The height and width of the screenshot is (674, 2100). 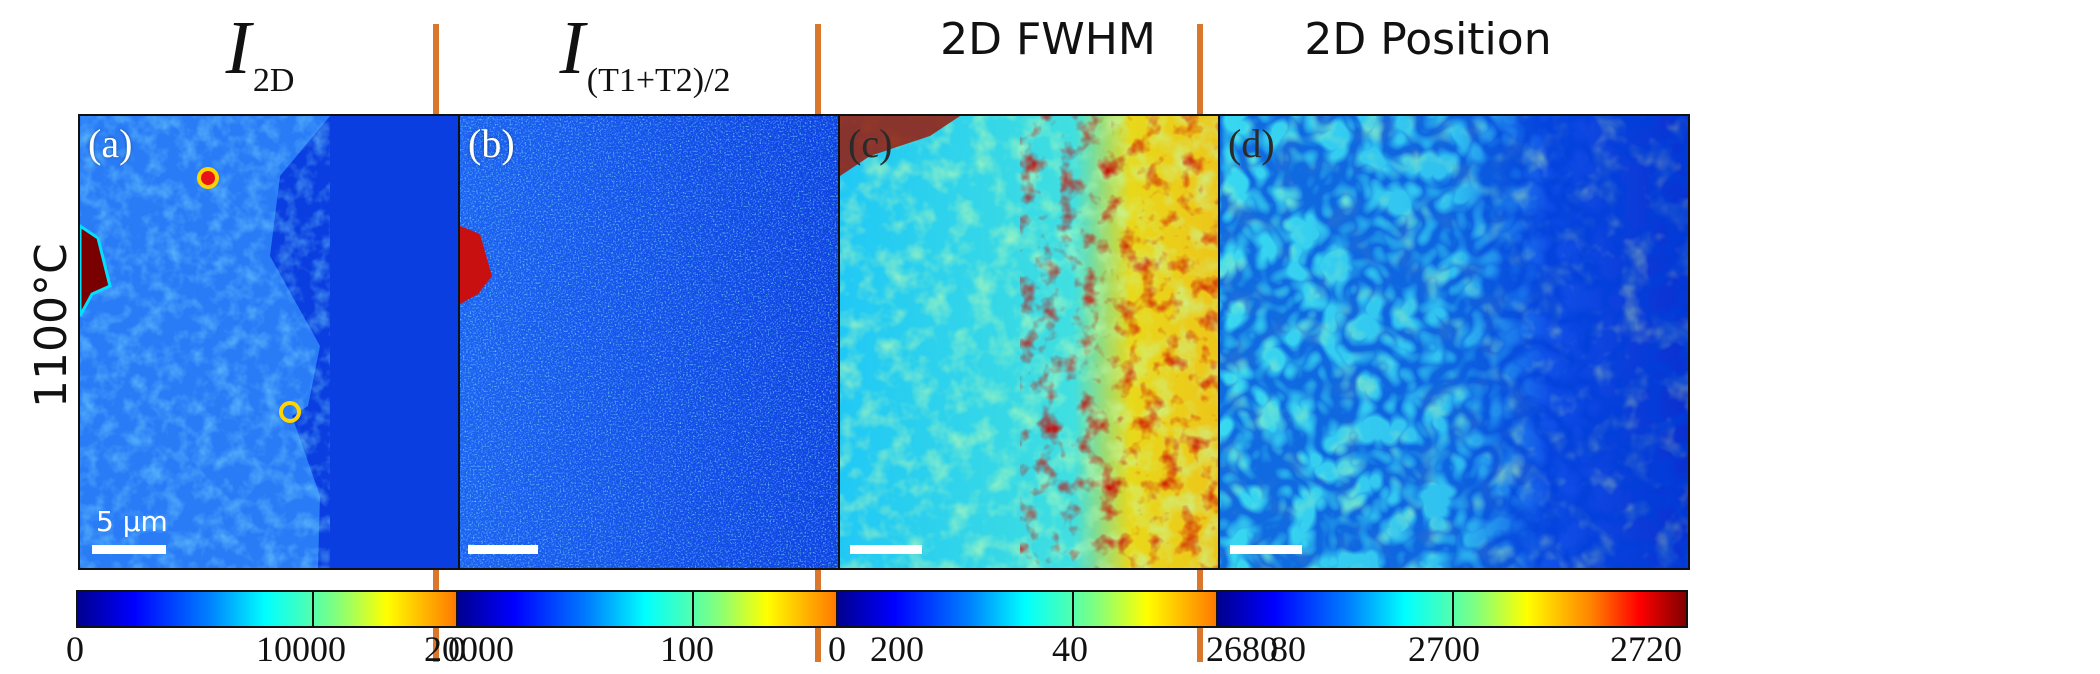 What do you see at coordinates (1242, 649) in the screenshot?
I see `colorbar-d-min: 2680` at bounding box center [1242, 649].